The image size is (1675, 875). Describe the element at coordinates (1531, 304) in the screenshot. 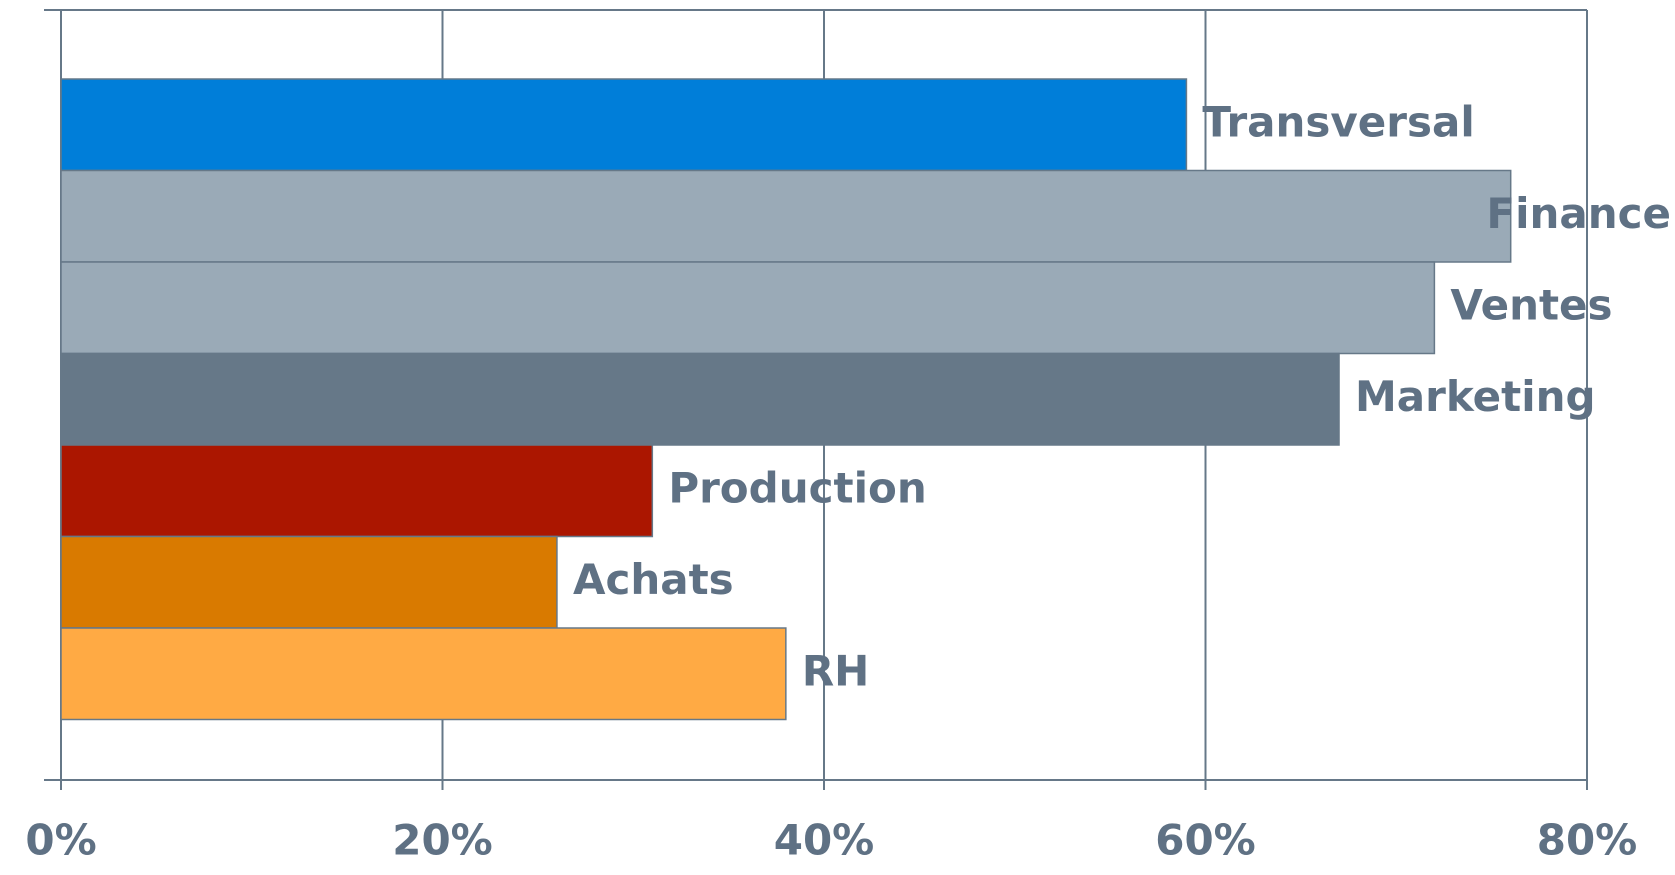

I see `category-label: Ventes` at that location.